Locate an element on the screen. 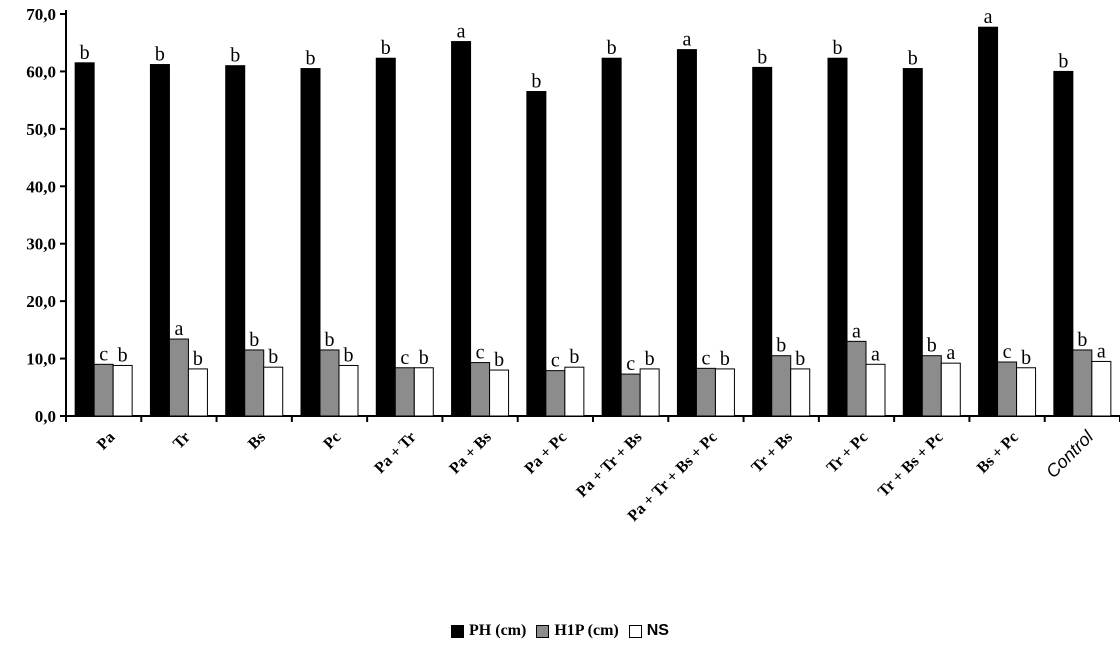 The image size is (1120, 652). y-tick-label: 20,0 is located at coordinates (41, 301).